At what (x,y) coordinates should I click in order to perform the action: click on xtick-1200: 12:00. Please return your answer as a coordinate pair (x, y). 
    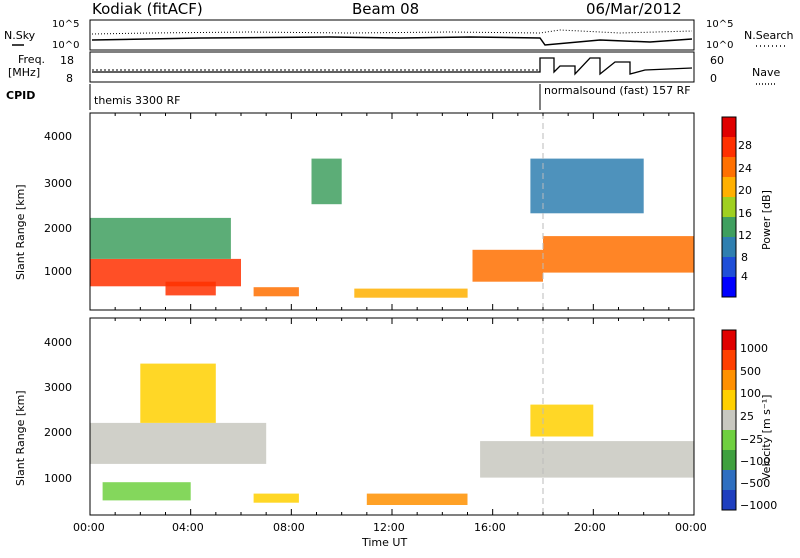
    Looking at the image, I should click on (389, 527).